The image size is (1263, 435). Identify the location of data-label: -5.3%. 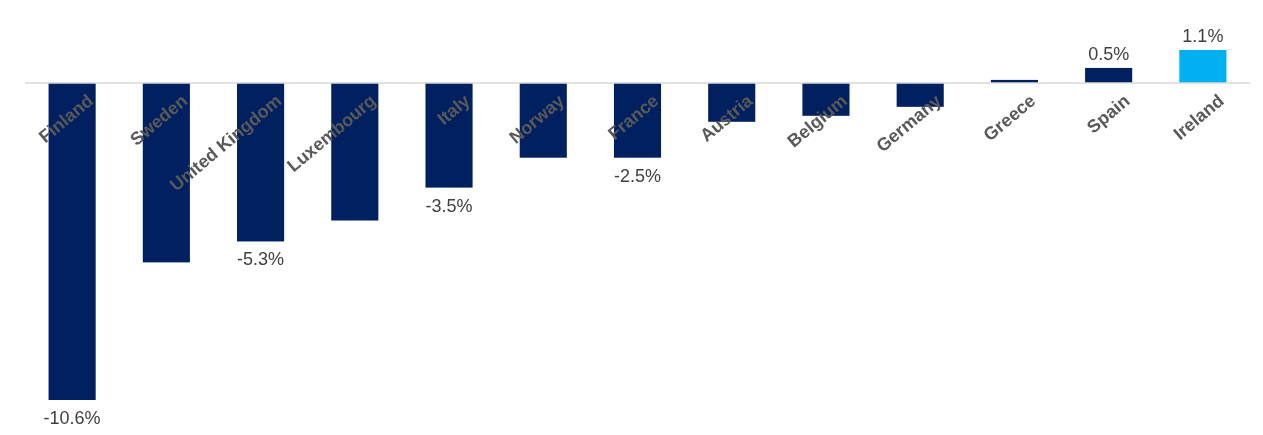
(261, 259).